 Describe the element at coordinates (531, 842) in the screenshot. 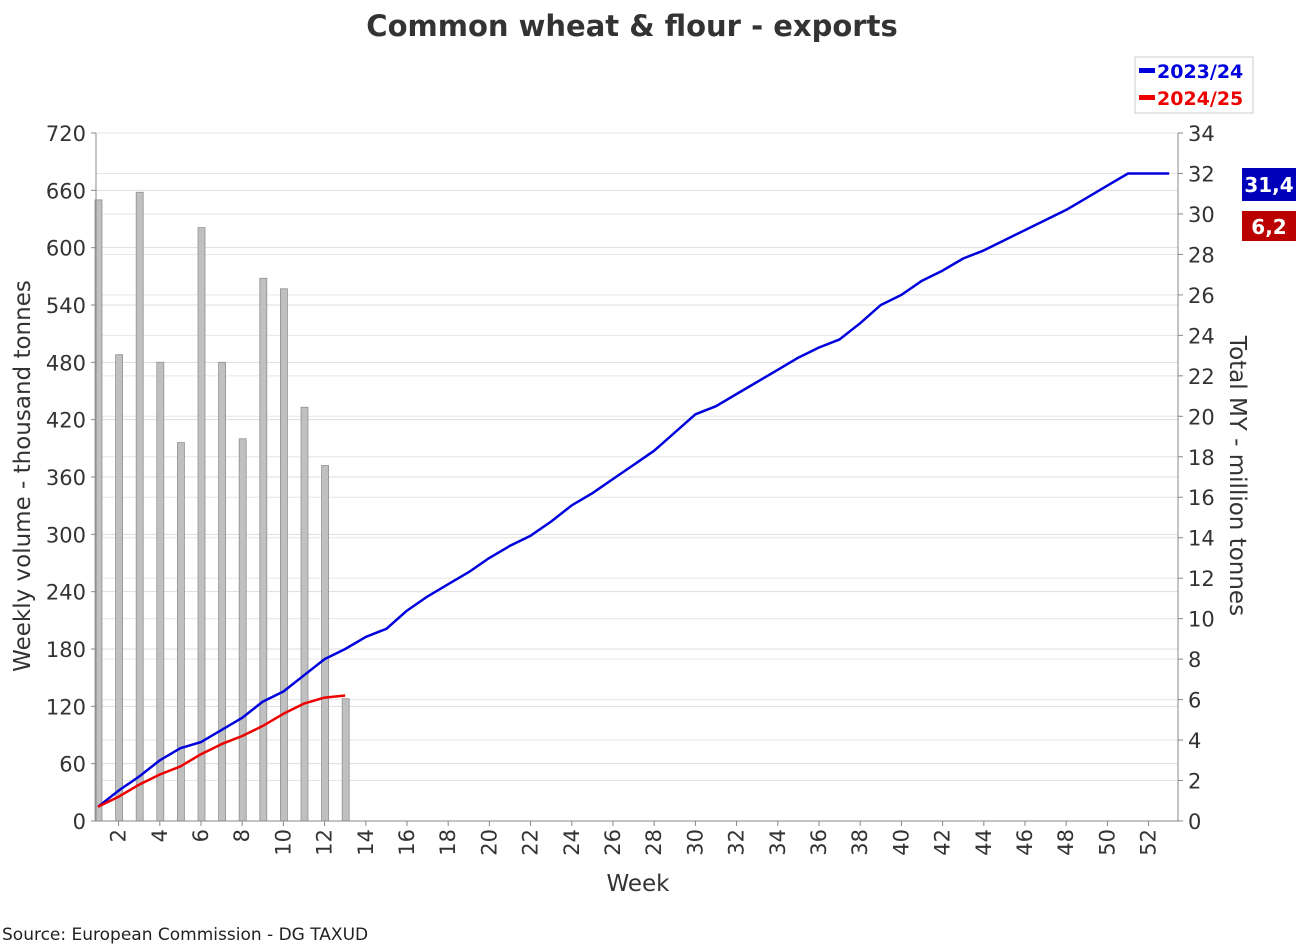

I see `x-tick-label: 22` at that location.